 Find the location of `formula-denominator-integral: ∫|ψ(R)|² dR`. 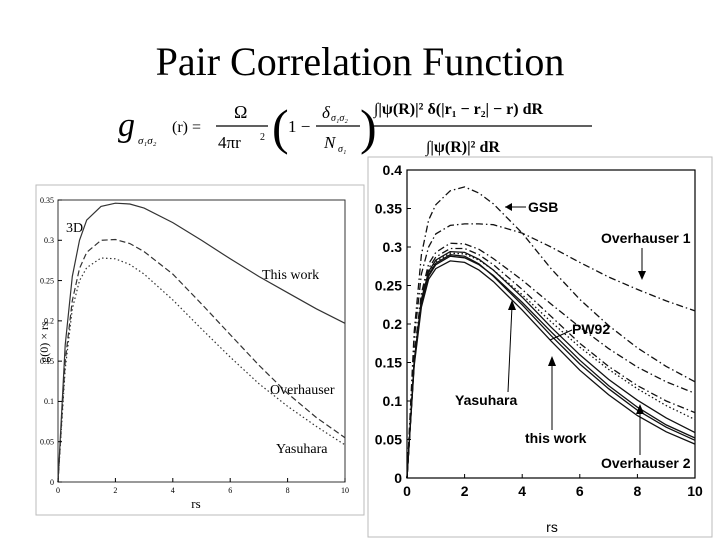

formula-denominator-integral: ∫|ψ(R)|² dR is located at coordinates (462, 148).